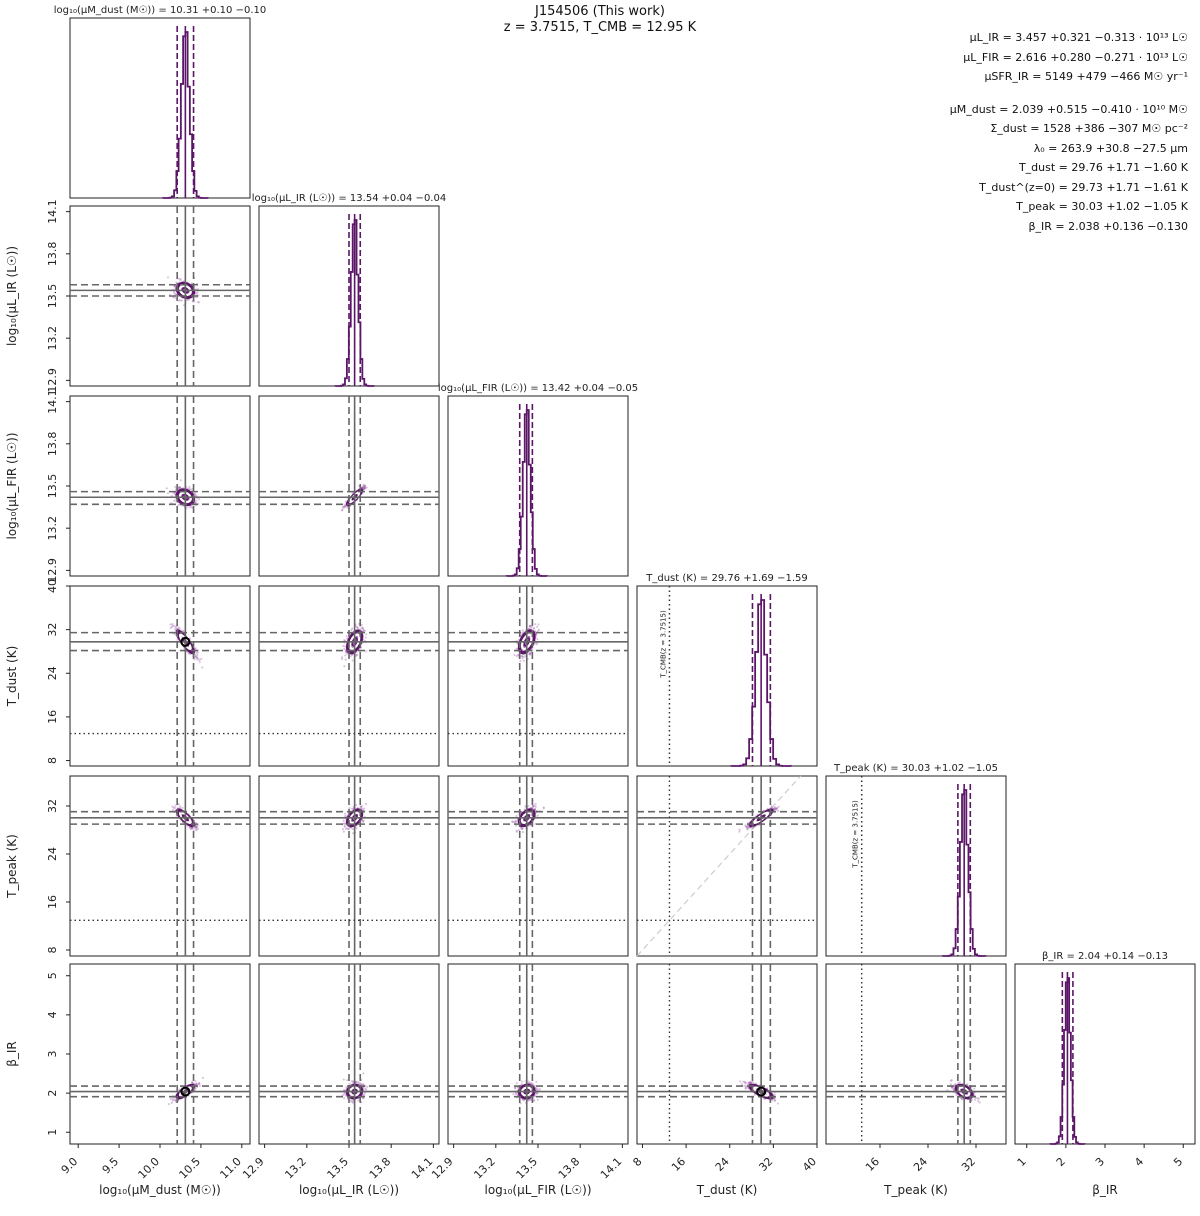  Describe the element at coordinates (726, 578) in the screenshot. I see `panel-title-tdust: T_dust (K) = 29.76 +1.69 −1.59` at that location.